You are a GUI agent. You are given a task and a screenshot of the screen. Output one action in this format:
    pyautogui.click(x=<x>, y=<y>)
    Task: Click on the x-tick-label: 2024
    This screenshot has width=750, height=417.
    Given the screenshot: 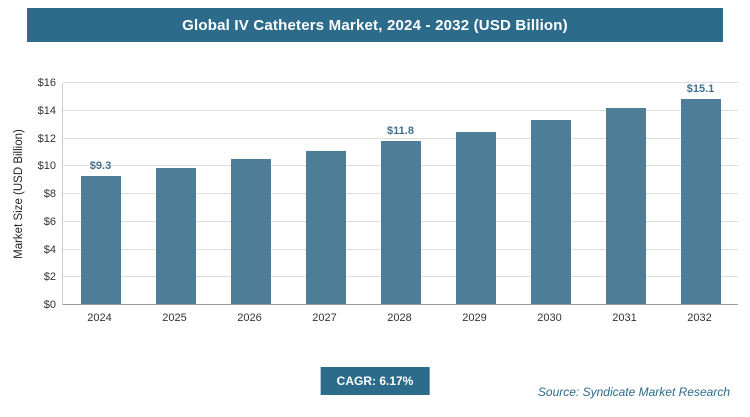 What is the action you would take?
    pyautogui.click(x=99, y=318)
    